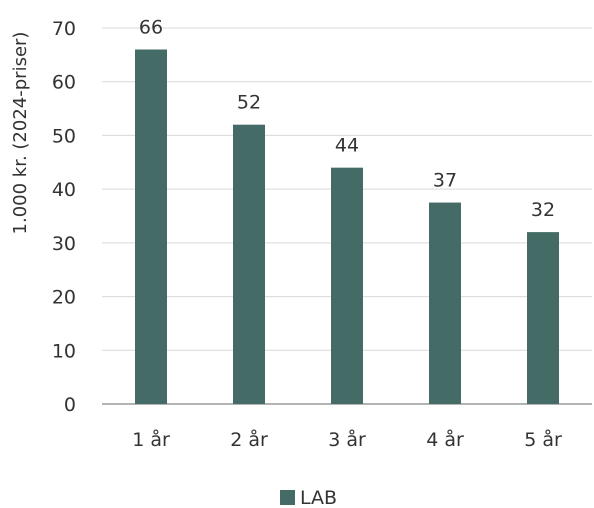 The image size is (594, 508). Describe the element at coordinates (445, 181) in the screenshot. I see `data-label: 37` at that location.